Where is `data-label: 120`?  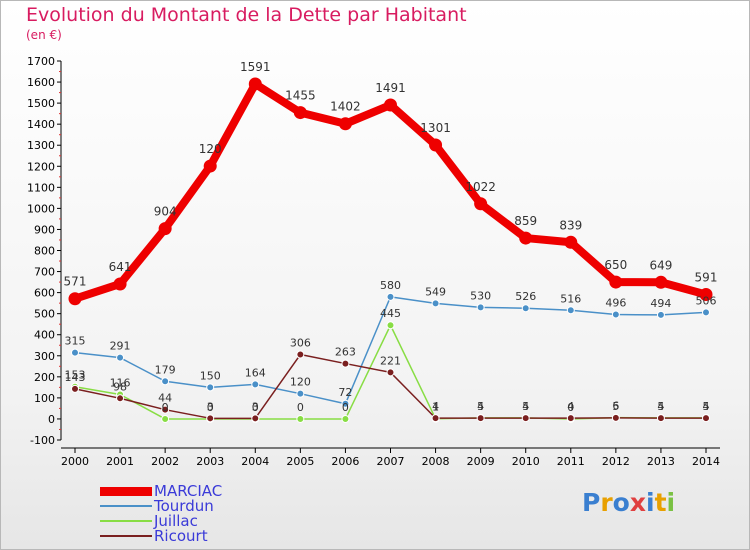
data-label: 120 is located at coordinates (300, 382).